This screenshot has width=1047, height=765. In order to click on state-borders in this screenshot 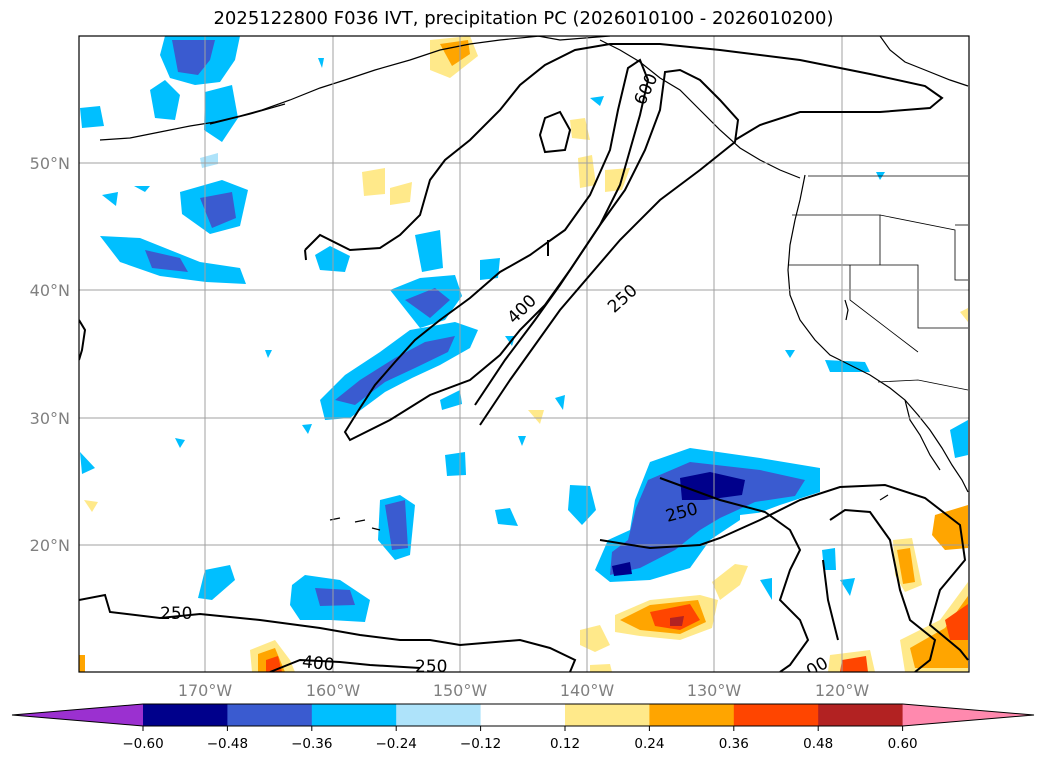, I will do `click(878, 283)`.